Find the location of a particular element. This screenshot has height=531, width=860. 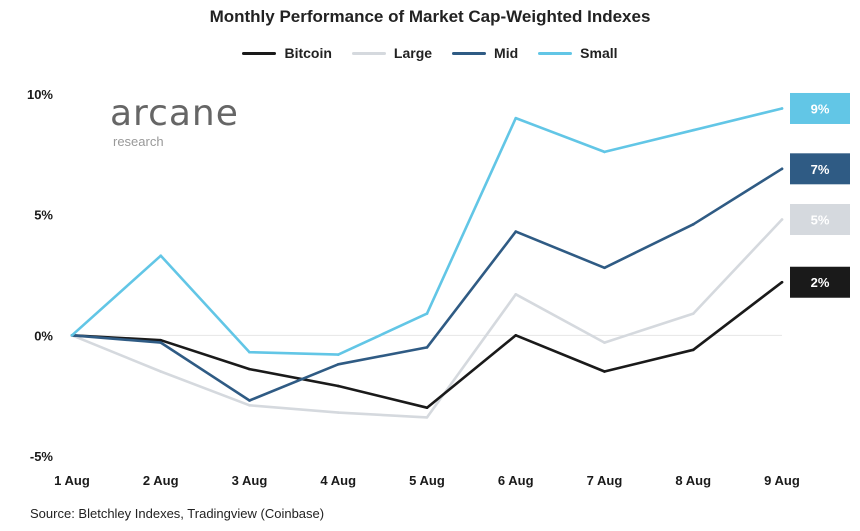

end-label-badge-bitcoin is located at coordinates (820, 282).